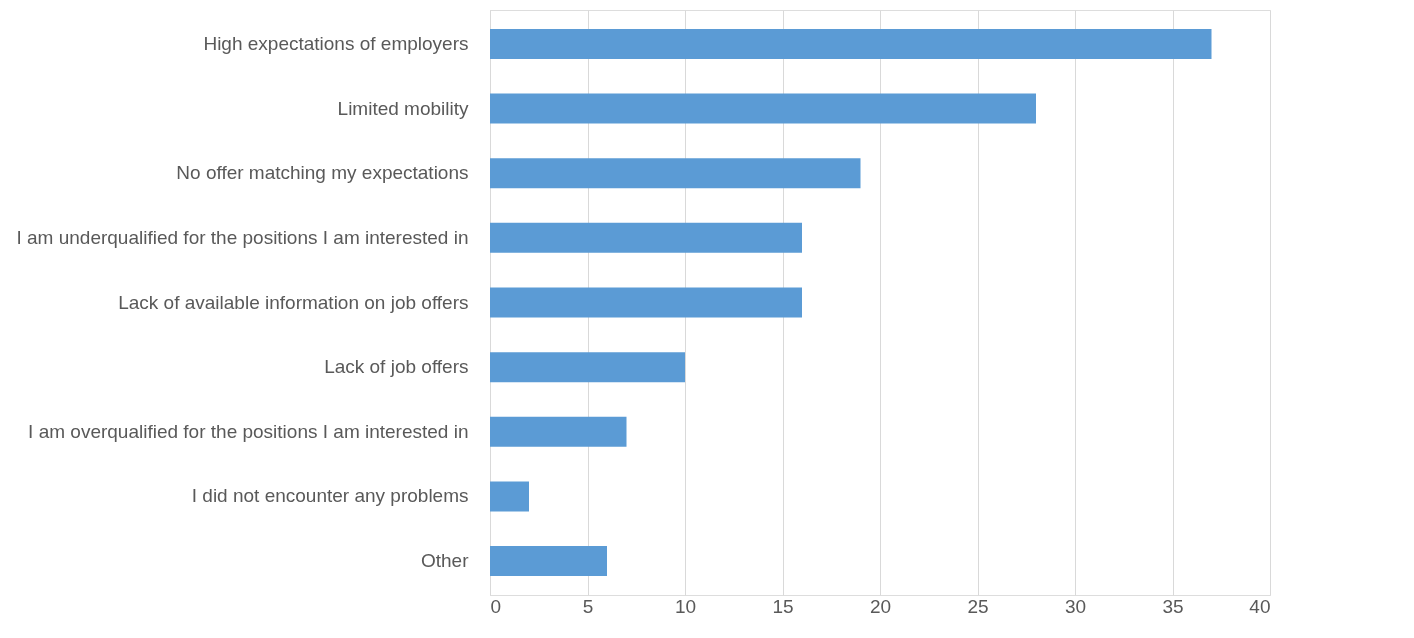 Image resolution: width=1414 pixels, height=638 pixels. Describe the element at coordinates (496, 606) in the screenshot. I see `x-tick-label: 0` at that location.